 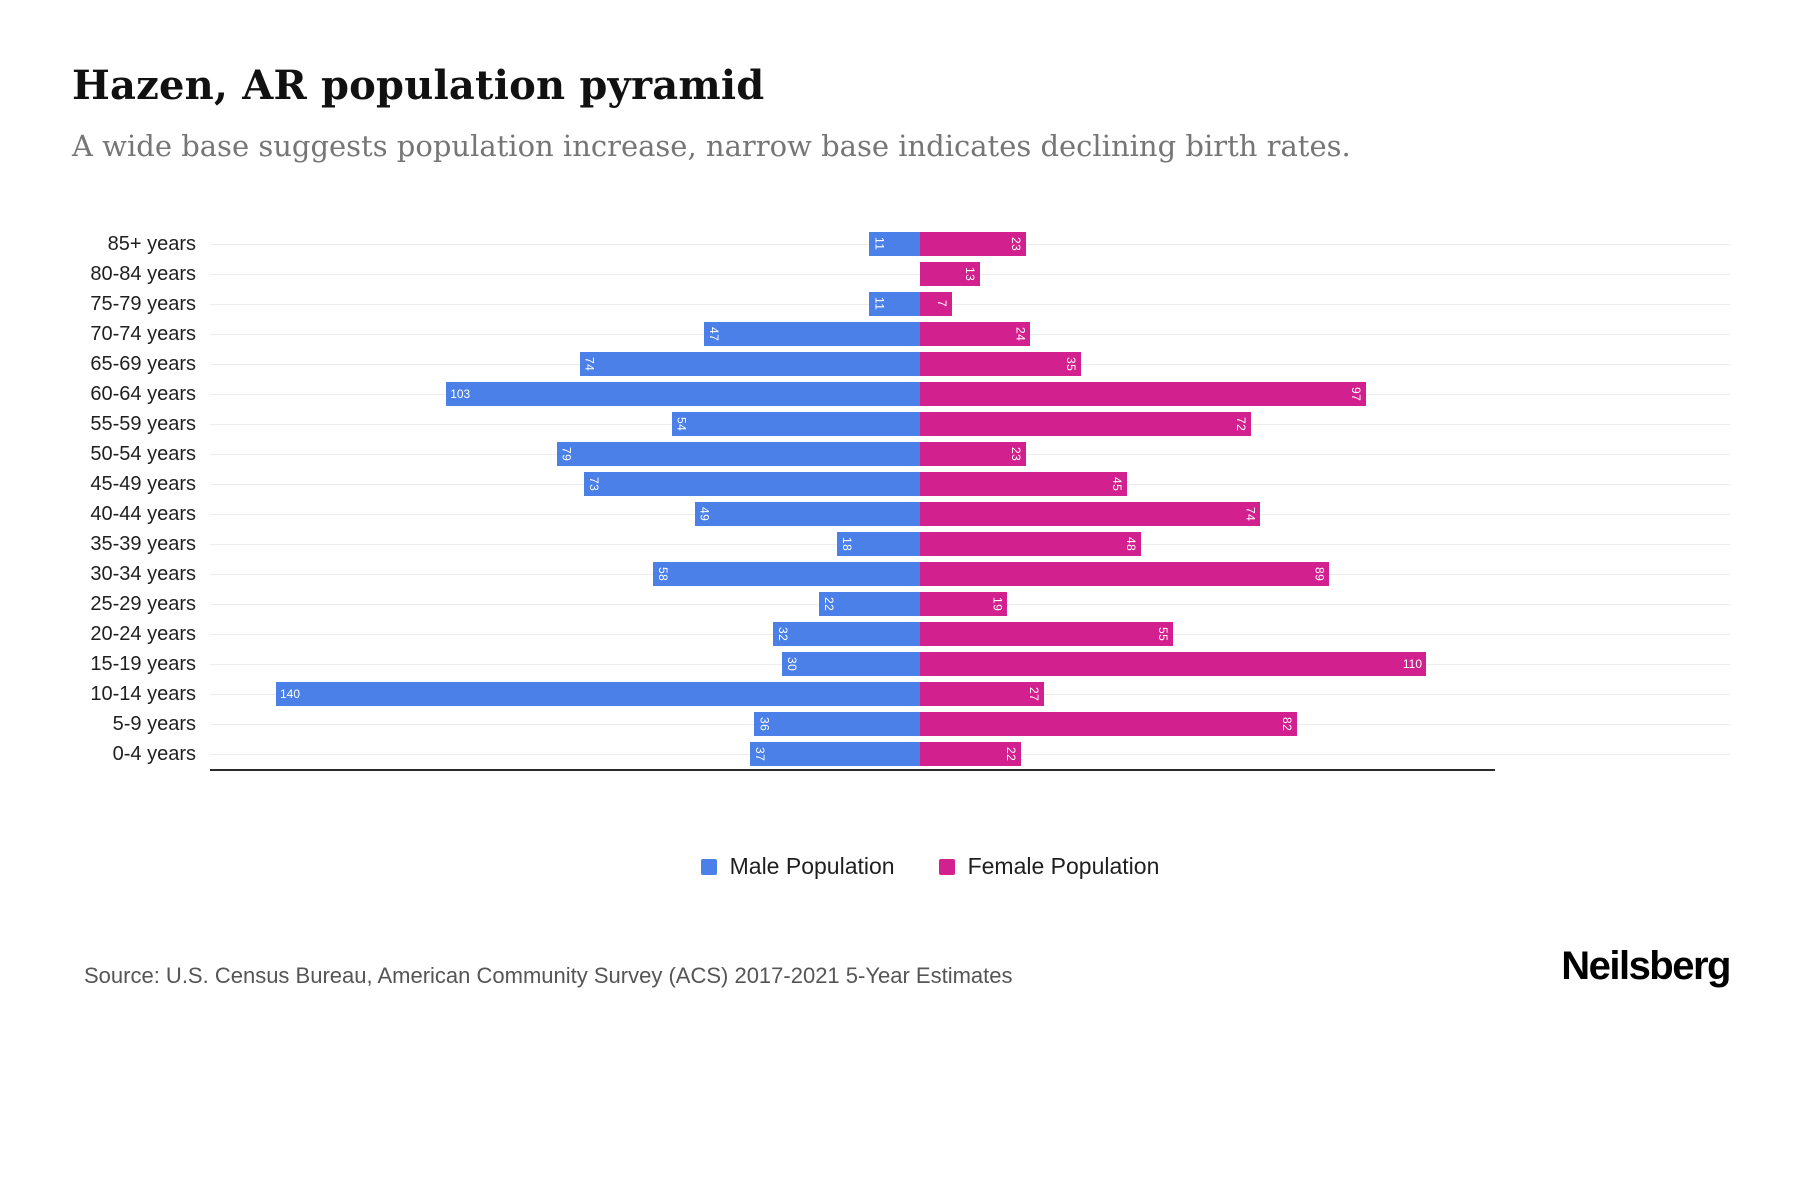 I want to click on female-bar: 89, so click(x=1125, y=574).